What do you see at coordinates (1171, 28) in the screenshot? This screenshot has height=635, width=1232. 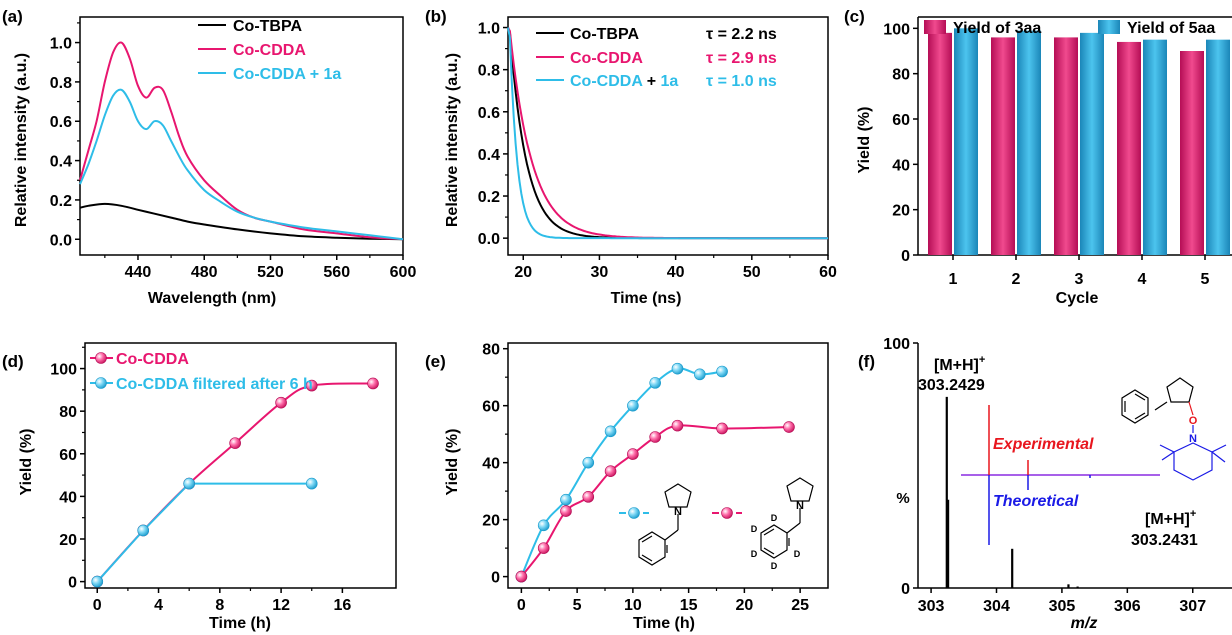 I see `legend-label-5aa: Yield of 5aa` at bounding box center [1171, 28].